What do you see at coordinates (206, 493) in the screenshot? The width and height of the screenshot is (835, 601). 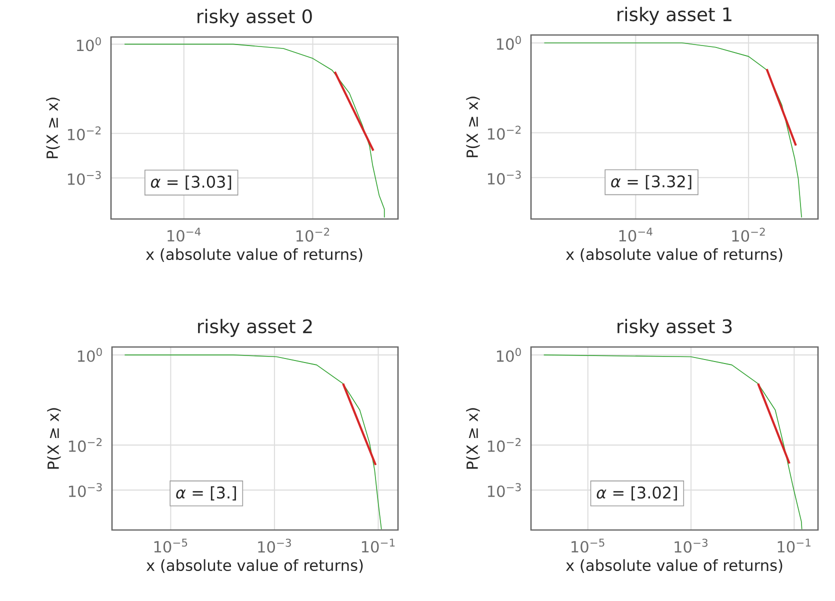 I see `annotation: α = [3.]` at bounding box center [206, 493].